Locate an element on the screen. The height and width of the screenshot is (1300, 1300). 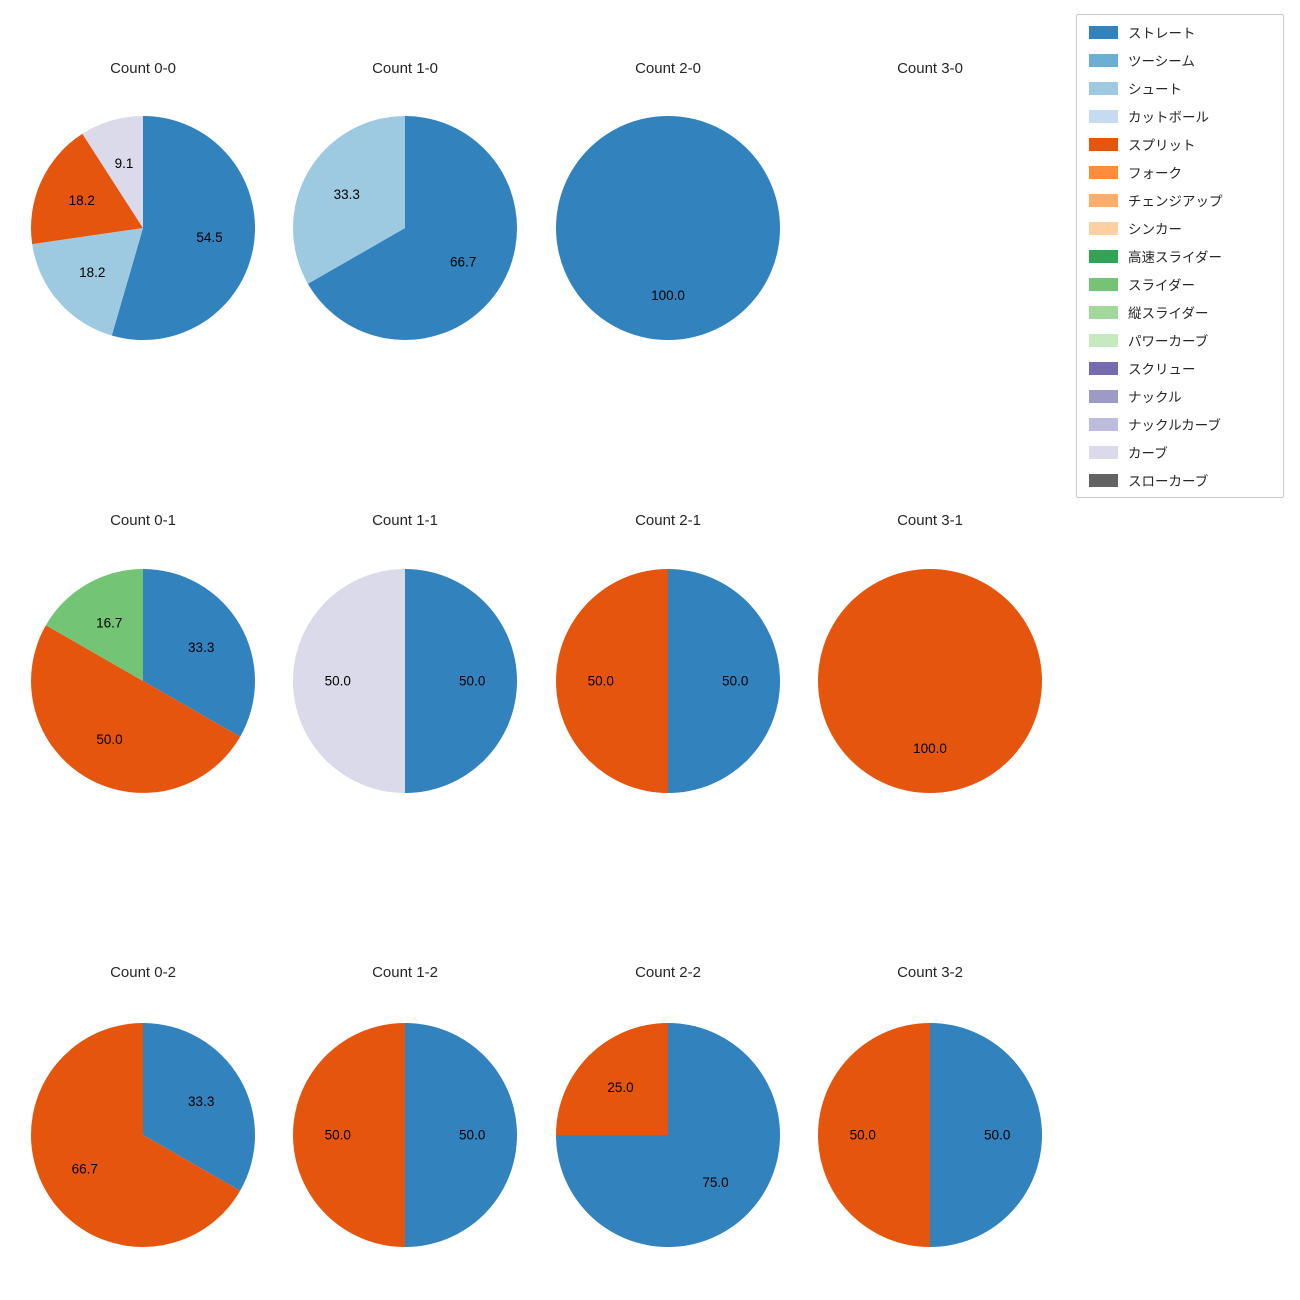
chart-title-count-0-1: Count 0-1 is located at coordinates (143, 520).